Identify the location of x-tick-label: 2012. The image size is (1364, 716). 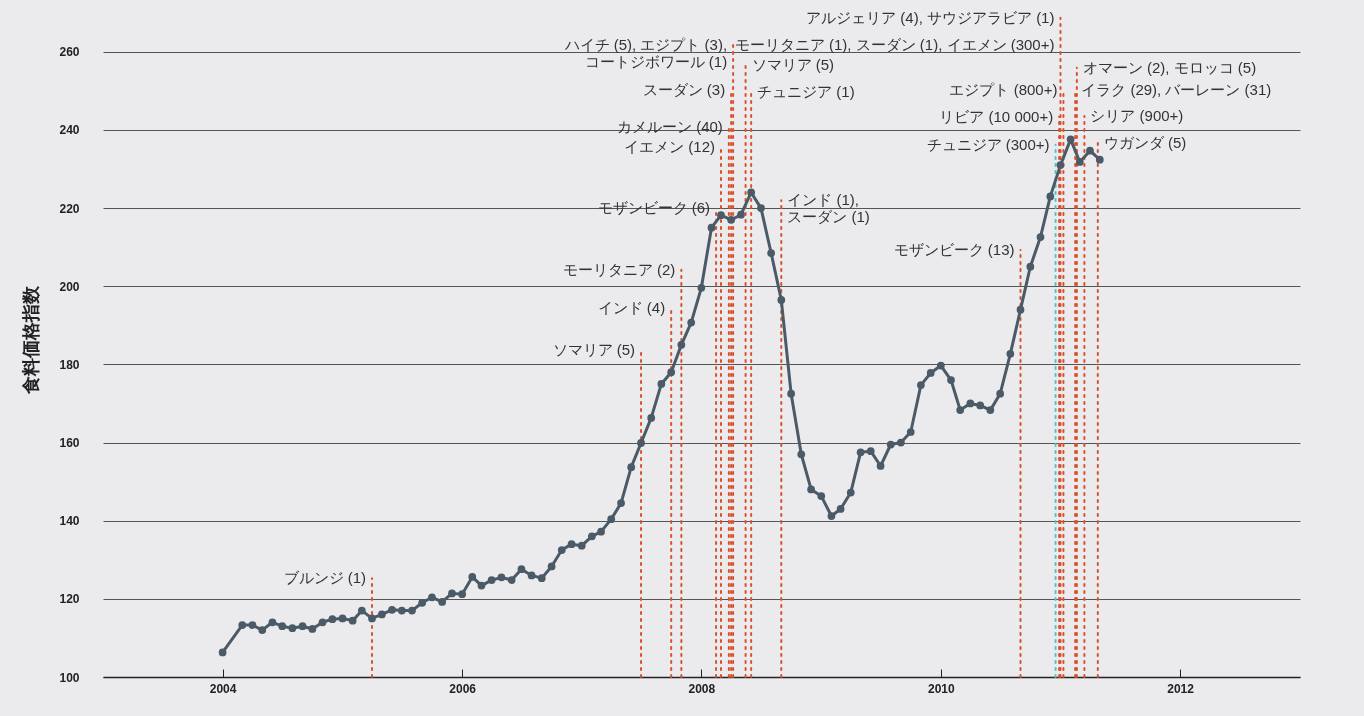
(1181, 688).